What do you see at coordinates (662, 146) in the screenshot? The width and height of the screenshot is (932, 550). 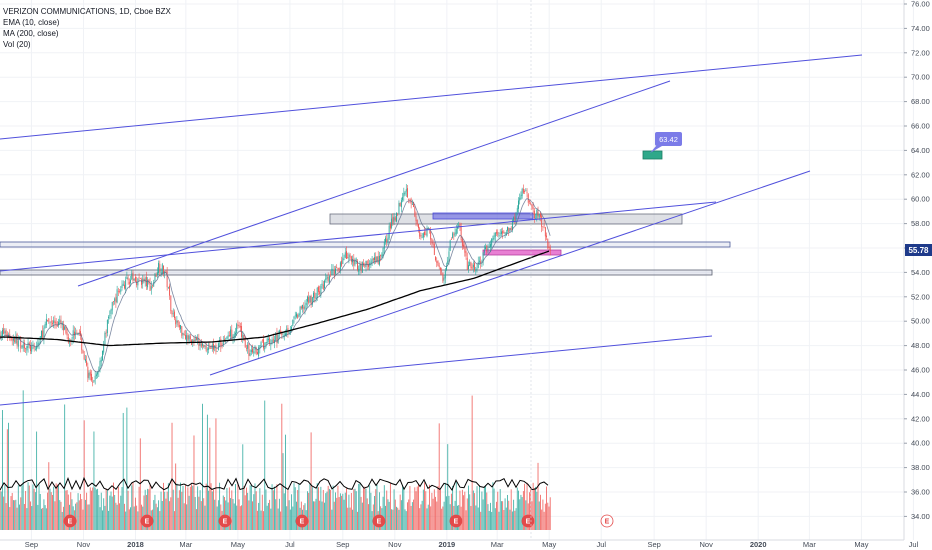 I see `price-callout: 63.42` at bounding box center [662, 146].